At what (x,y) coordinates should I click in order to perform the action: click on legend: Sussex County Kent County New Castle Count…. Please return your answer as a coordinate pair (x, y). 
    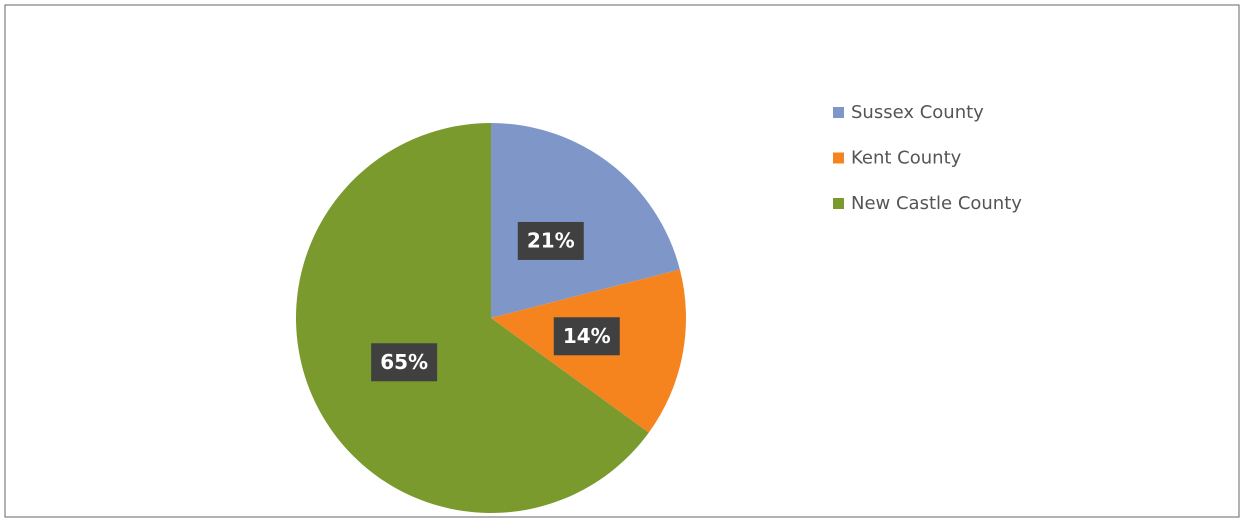
    Looking at the image, I should click on (927, 158).